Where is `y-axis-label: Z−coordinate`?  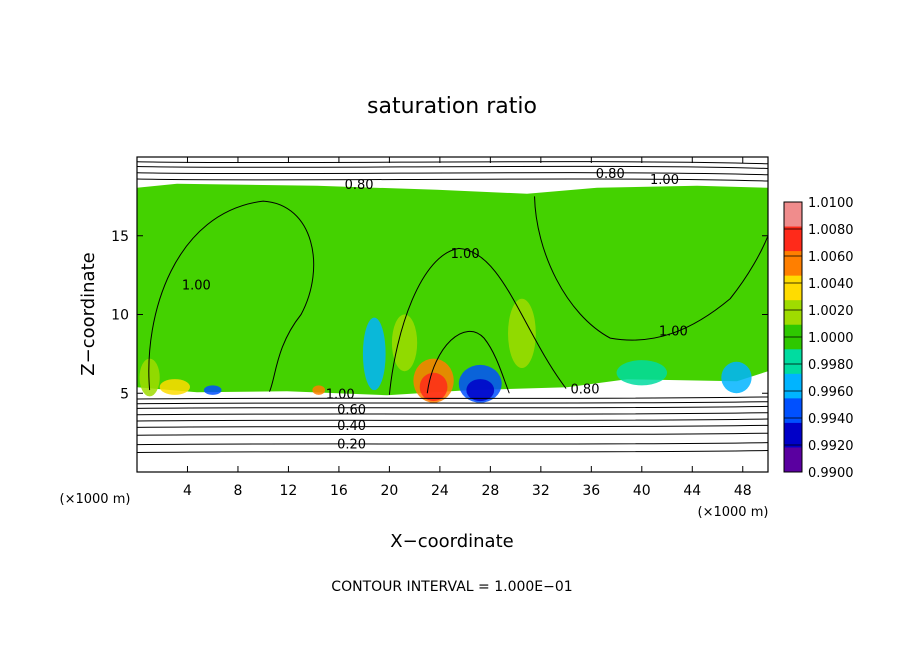 y-axis-label: Z−coordinate is located at coordinates (88, 313).